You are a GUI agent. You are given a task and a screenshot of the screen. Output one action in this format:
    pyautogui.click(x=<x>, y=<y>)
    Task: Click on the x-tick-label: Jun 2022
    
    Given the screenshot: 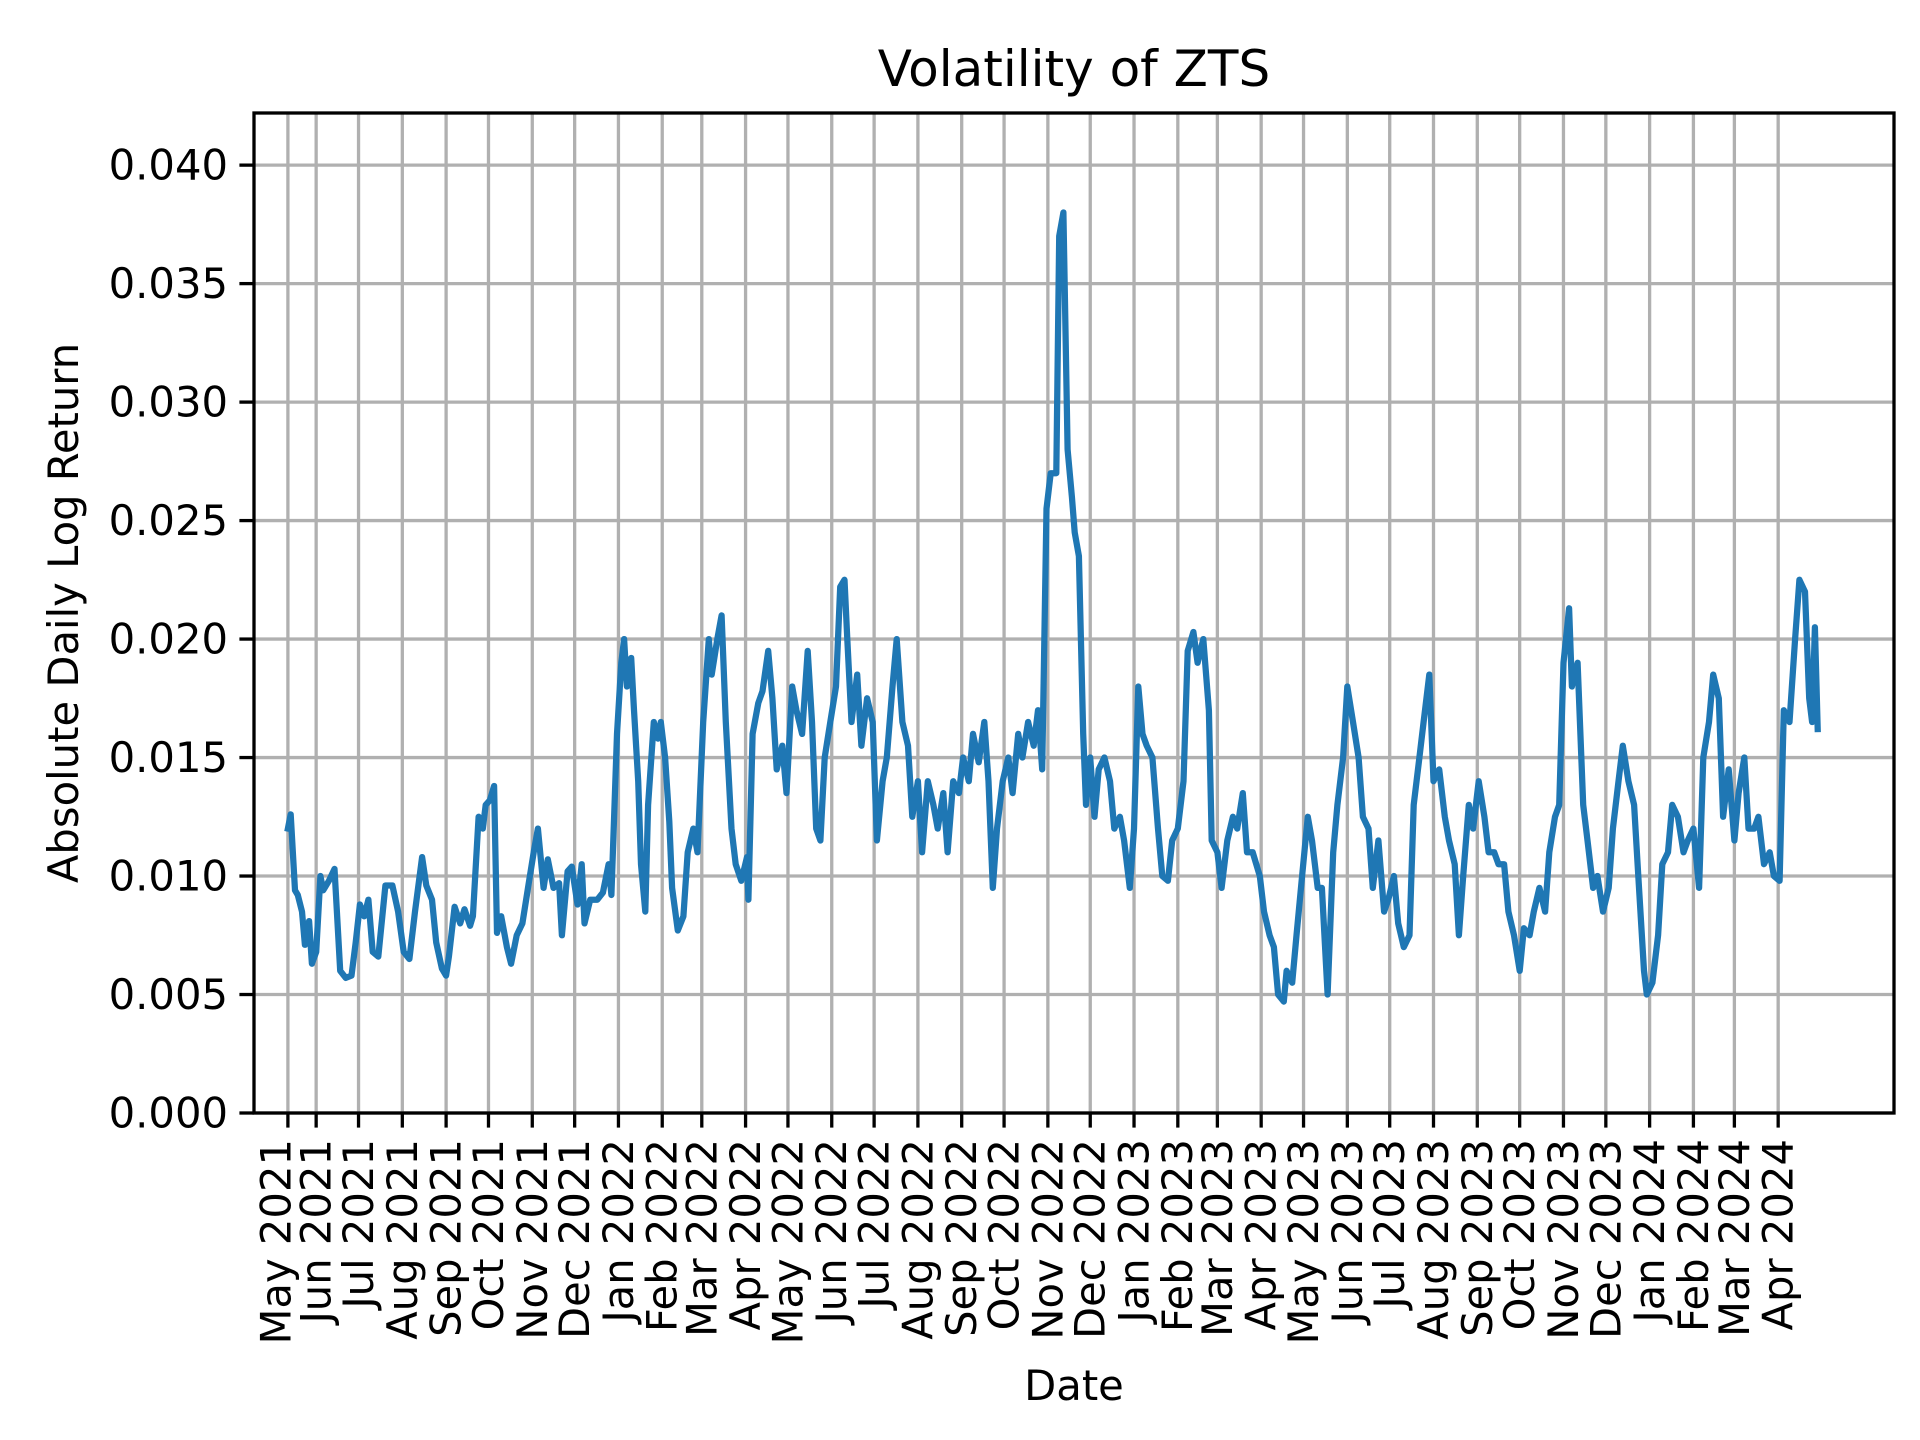 What is the action you would take?
    pyautogui.click(x=831, y=1232)
    